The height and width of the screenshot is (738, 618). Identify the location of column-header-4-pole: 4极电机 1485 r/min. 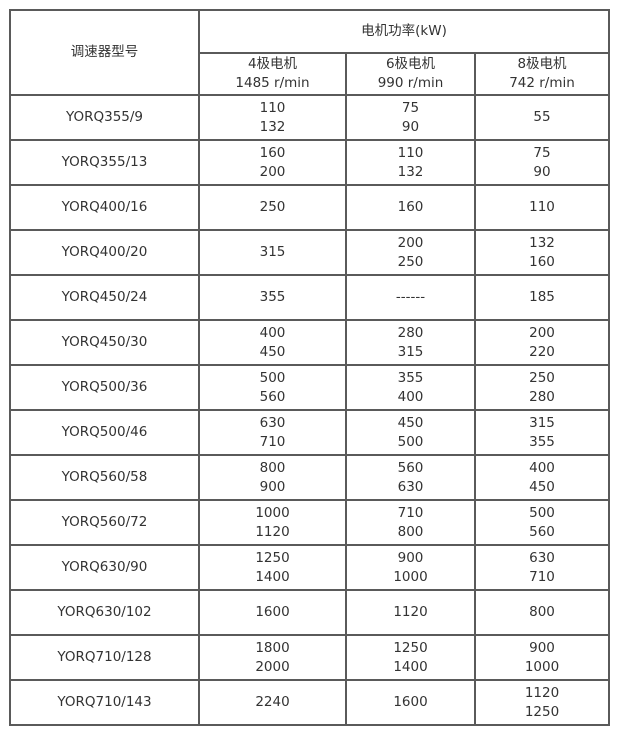
(272, 74).